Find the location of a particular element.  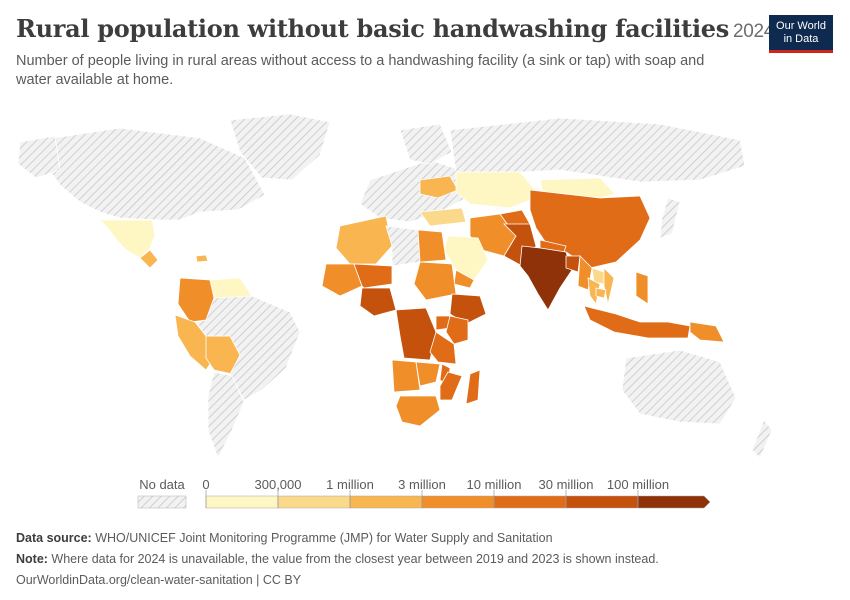

legend-threshold-label-3: 3 million is located at coordinates (422, 484).